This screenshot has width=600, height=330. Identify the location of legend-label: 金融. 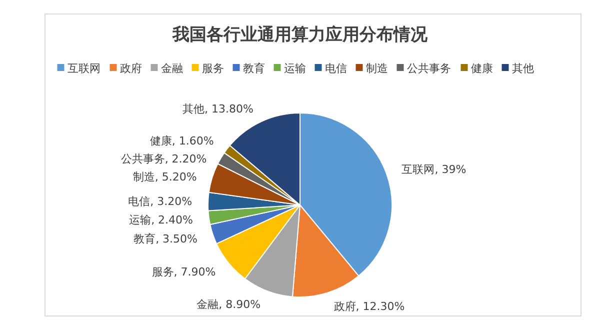
(171, 68).